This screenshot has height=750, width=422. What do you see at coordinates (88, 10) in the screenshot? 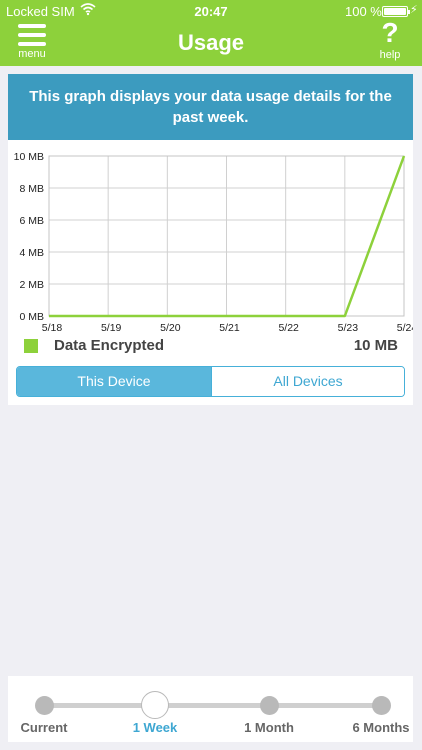
I see `wifi-icon` at bounding box center [88, 10].